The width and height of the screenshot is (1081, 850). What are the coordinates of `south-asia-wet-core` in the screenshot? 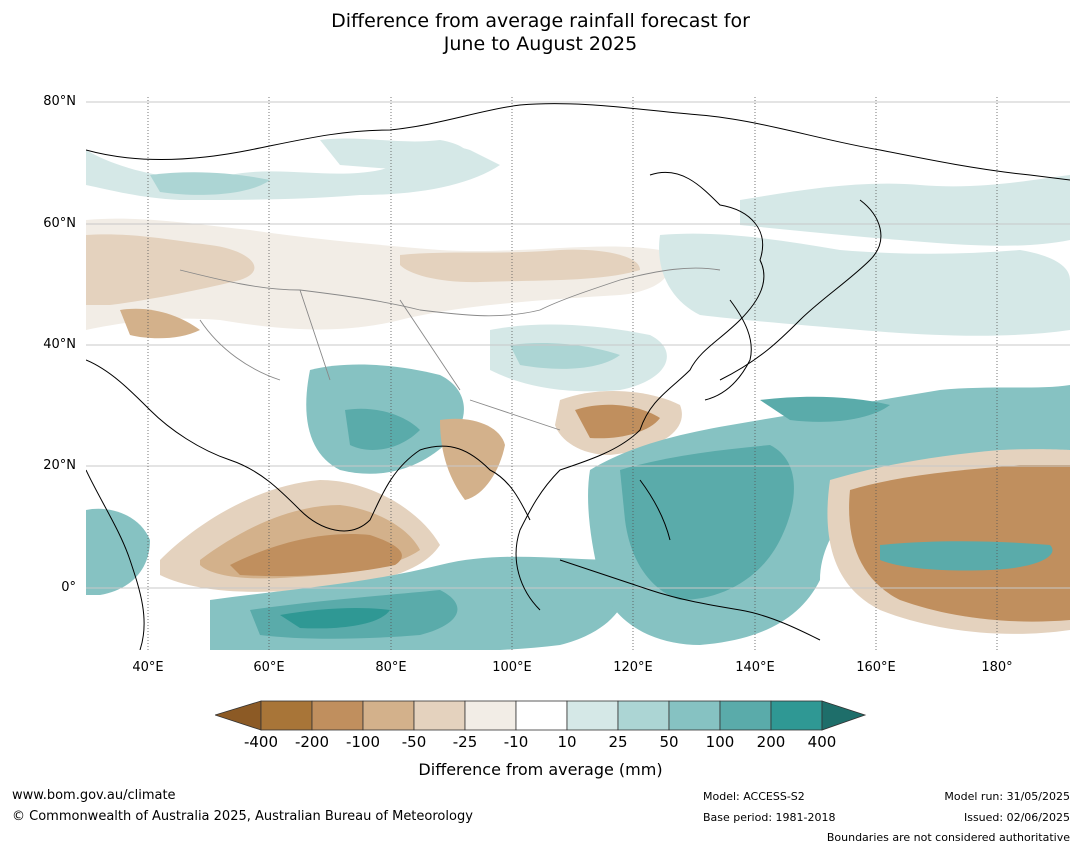 It's located at (382, 429).